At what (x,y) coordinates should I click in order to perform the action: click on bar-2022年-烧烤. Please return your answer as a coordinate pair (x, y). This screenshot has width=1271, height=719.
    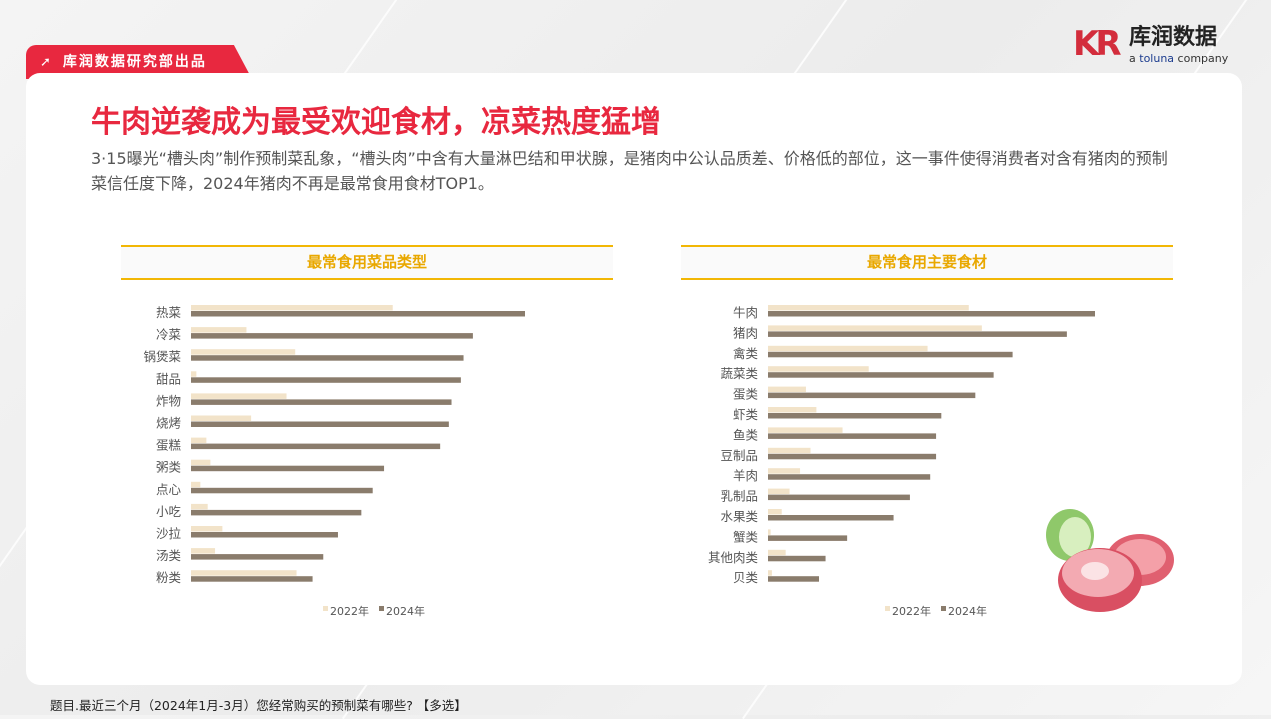
    Looking at the image, I should click on (221, 418).